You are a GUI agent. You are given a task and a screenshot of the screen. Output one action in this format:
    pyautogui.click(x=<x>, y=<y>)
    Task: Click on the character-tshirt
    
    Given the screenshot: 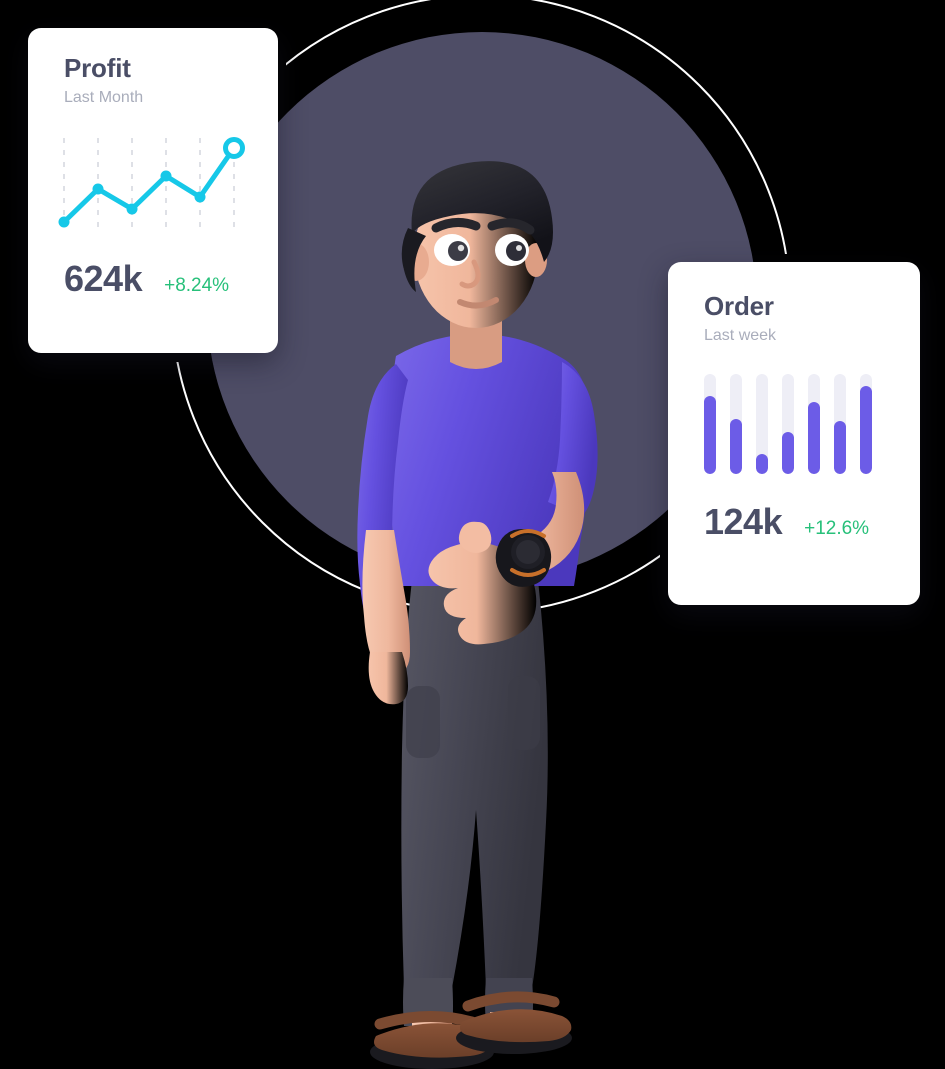 What is the action you would take?
    pyautogui.click(x=490, y=460)
    